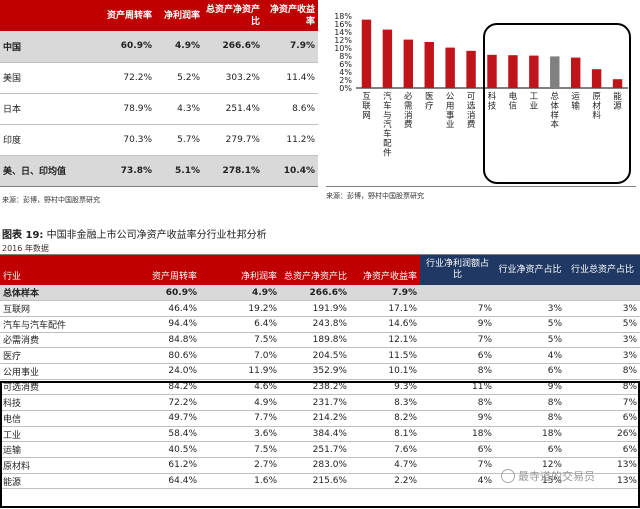 The height and width of the screenshot is (509, 640). I want to click on header-cell: 资产周转率, so click(125, 15).